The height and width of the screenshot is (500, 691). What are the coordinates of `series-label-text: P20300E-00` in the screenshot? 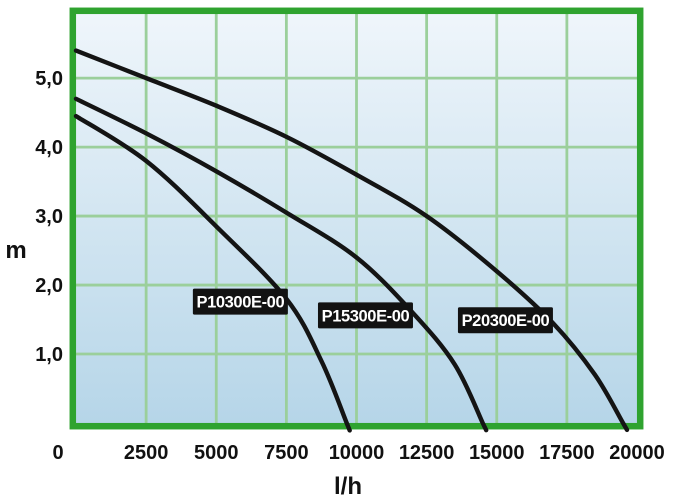 It's located at (506, 321).